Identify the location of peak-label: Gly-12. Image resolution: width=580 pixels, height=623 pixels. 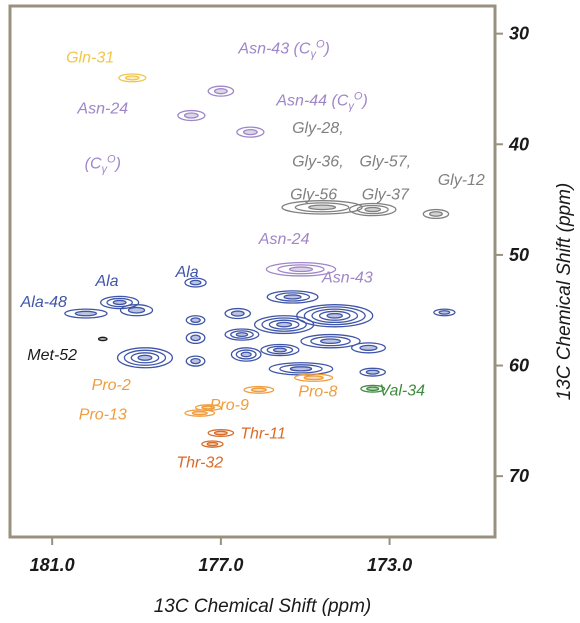
(461, 180).